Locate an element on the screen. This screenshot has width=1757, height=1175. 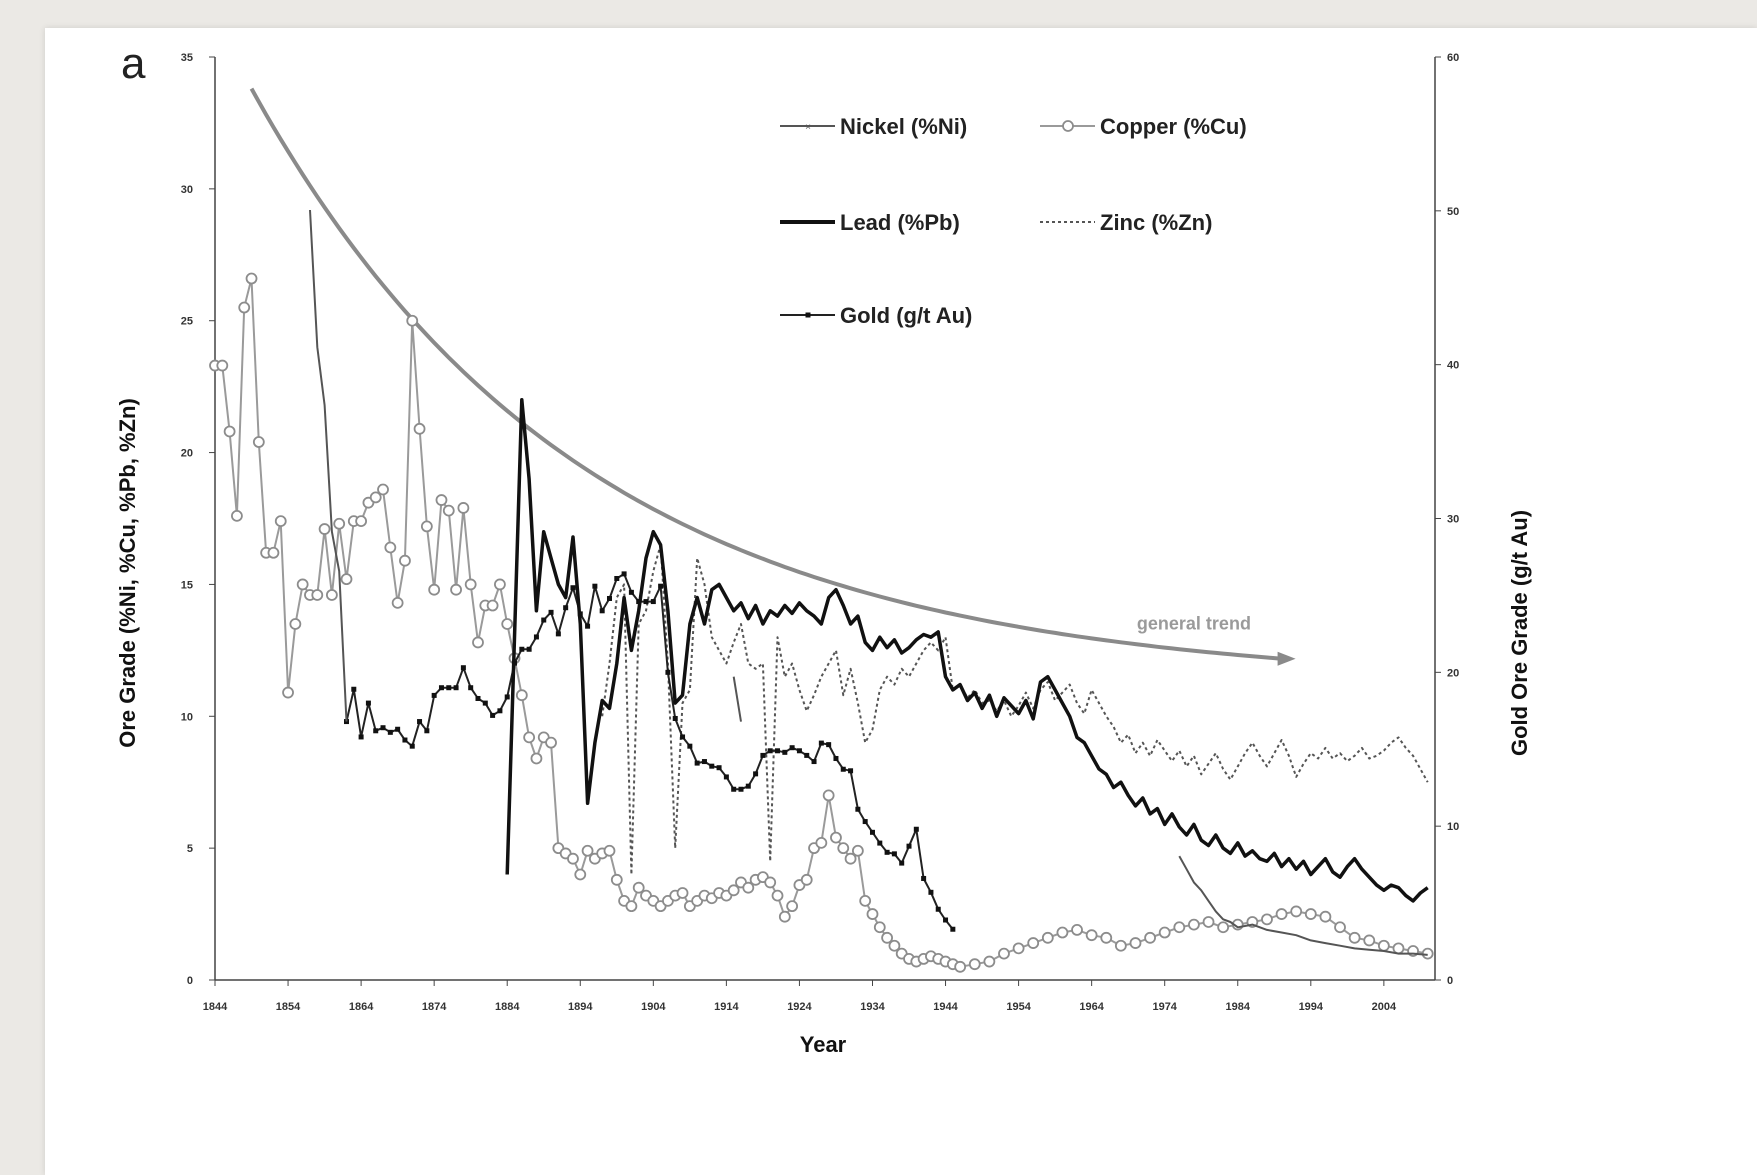
x-tick-label: 1934 is located at coordinates (872, 1007).